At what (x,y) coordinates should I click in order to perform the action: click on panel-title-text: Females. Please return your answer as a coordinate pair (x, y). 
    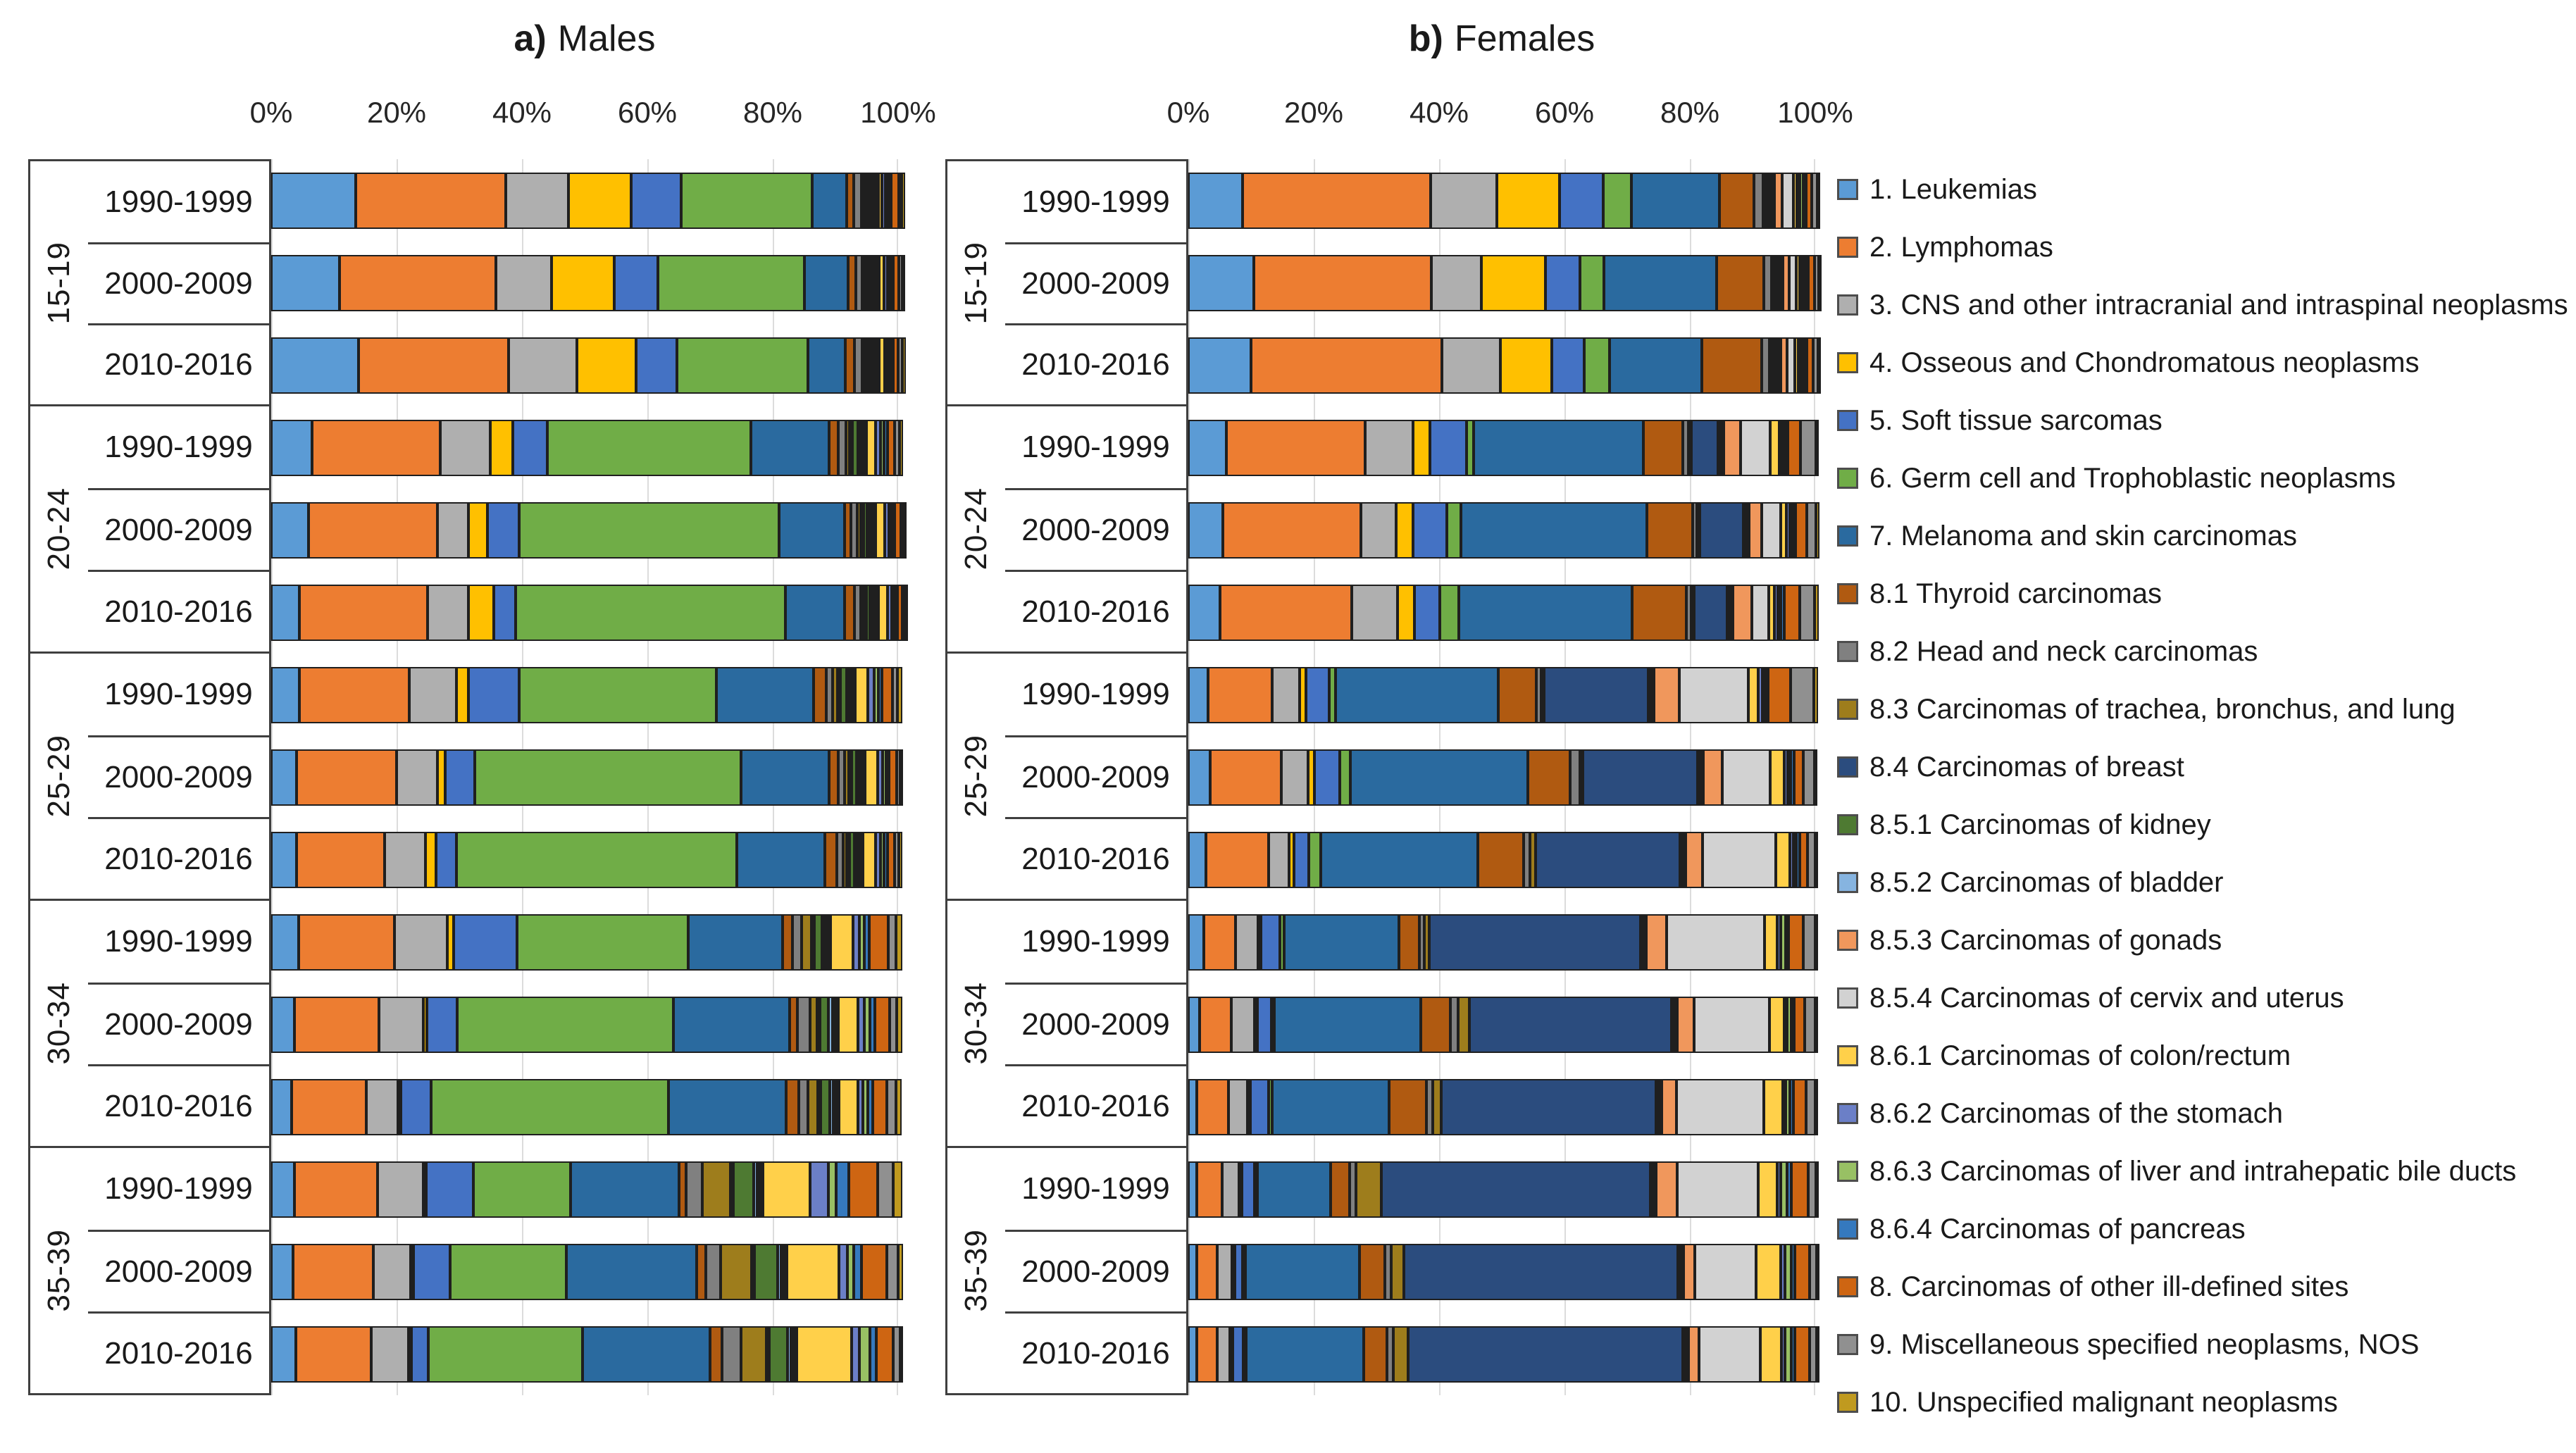
    Looking at the image, I should click on (1524, 38).